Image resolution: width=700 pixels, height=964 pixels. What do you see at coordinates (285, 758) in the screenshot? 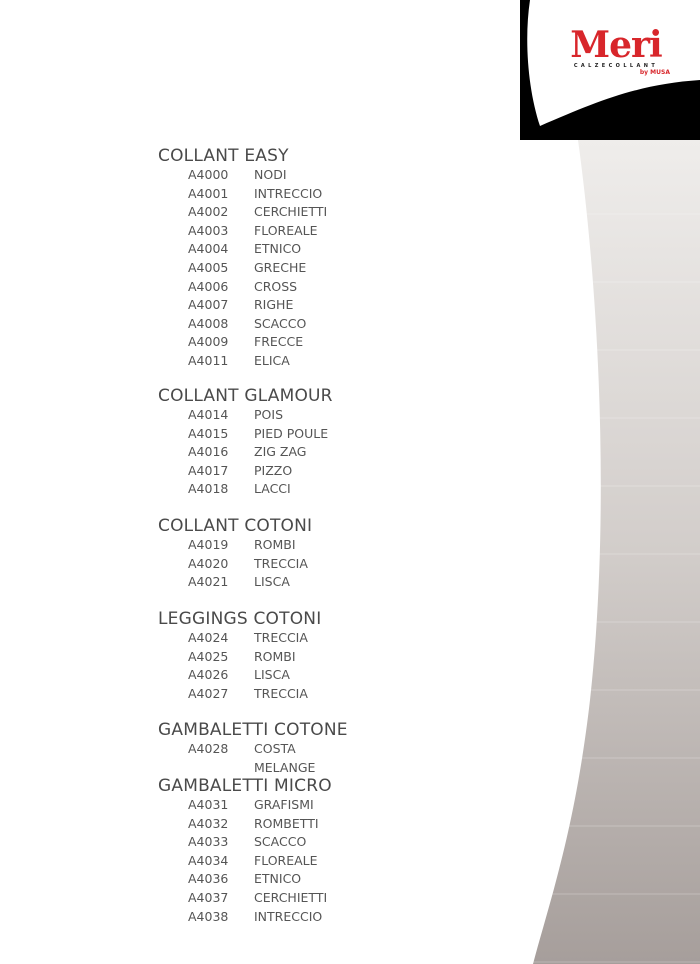
I see `product-name: COSTA MELANGE` at bounding box center [285, 758].